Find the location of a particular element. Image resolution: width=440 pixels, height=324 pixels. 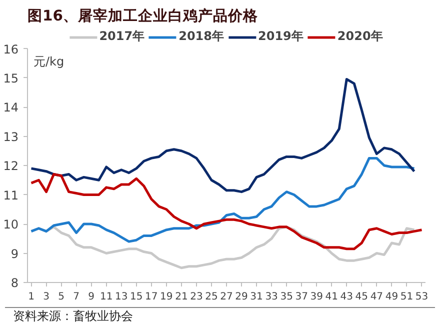

chart-title: 图16、屠宰加工企业白鸡产品价格 is located at coordinates (143, 15).